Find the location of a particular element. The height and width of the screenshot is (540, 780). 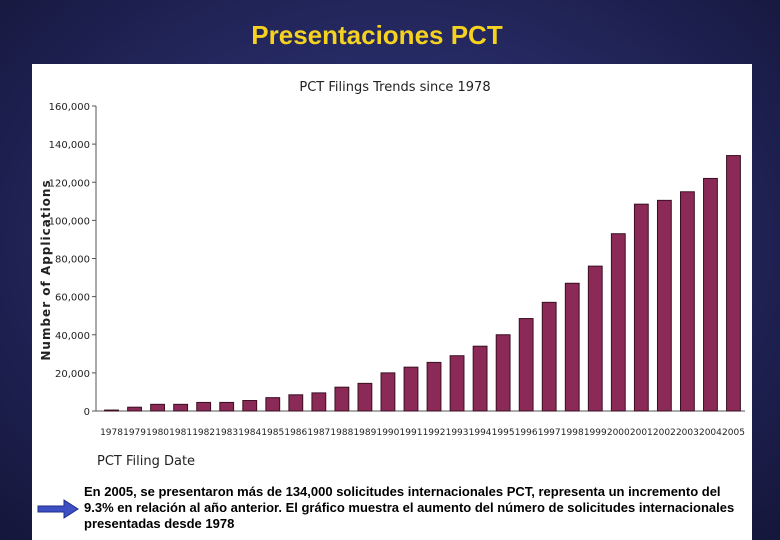

x-tick-label: 1990 is located at coordinates (387, 433).